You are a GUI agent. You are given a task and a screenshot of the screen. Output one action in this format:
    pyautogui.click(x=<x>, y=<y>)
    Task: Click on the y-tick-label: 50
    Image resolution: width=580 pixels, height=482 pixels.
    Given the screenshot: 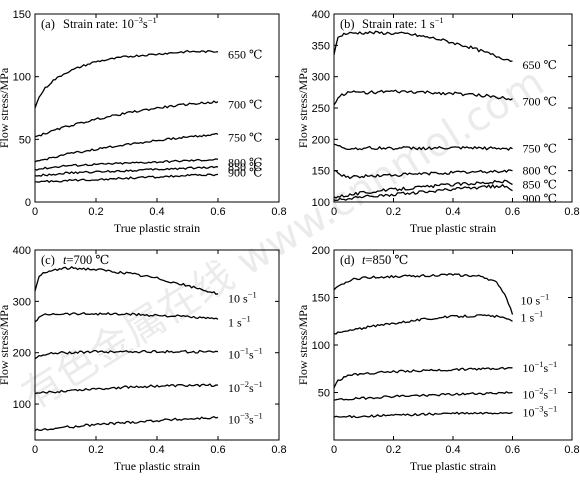 What is the action you would take?
    pyautogui.click(x=25, y=140)
    